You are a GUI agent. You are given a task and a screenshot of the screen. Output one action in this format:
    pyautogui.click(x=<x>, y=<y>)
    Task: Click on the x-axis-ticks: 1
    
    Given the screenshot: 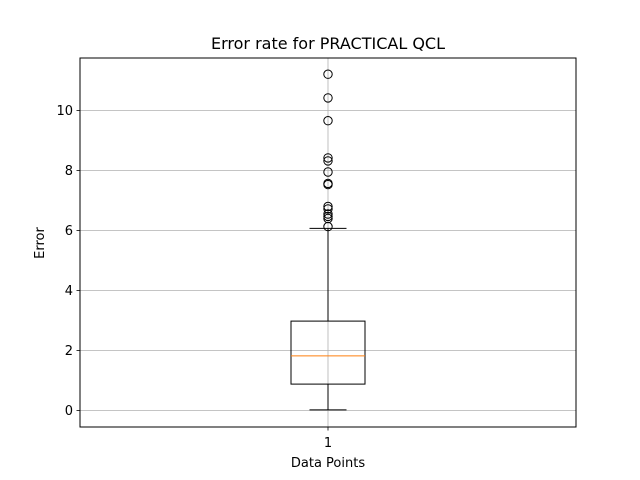 What is the action you would take?
    pyautogui.click(x=328, y=439)
    